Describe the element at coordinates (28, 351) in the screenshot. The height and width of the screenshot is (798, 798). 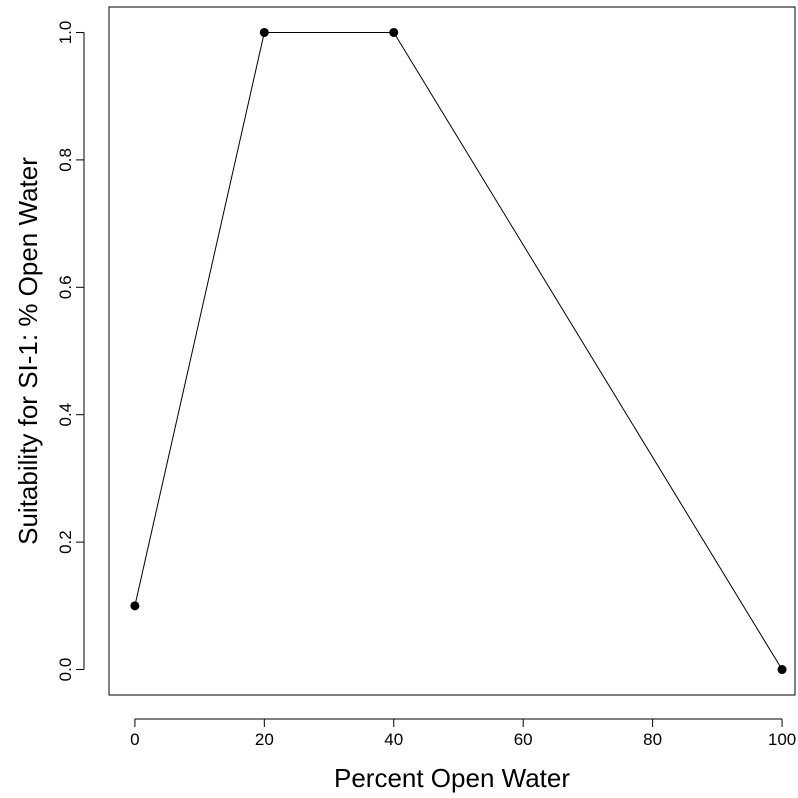
I see `y-axis-title: Suitability for SI-1: % Open Water` at that location.